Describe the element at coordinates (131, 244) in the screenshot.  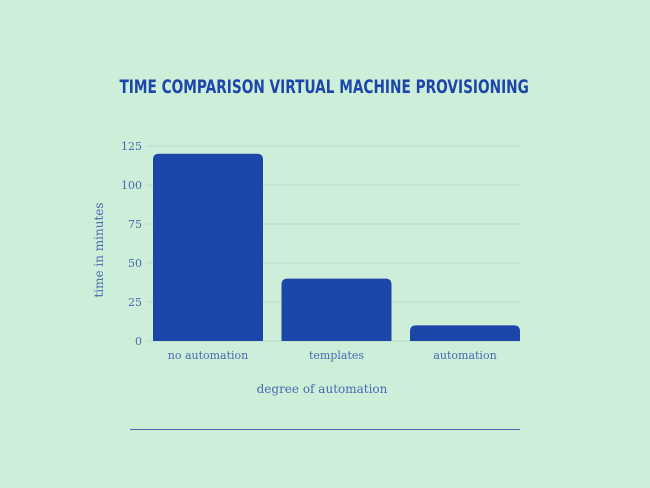
I see `y-tick-labels: 0 25 50 75 100 125` at that location.